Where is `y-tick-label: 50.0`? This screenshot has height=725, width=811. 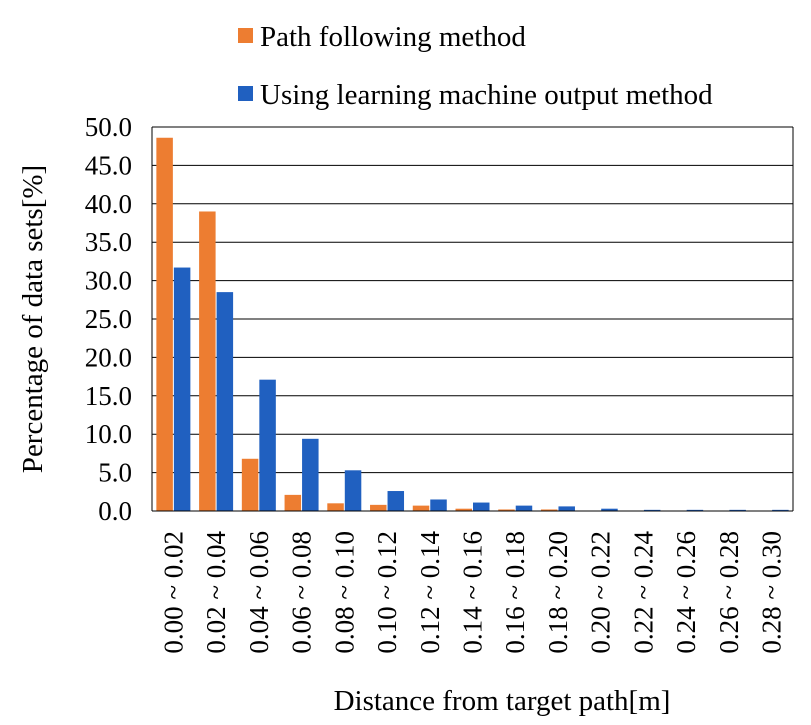 y-tick-label: 50.0 is located at coordinates (108, 127).